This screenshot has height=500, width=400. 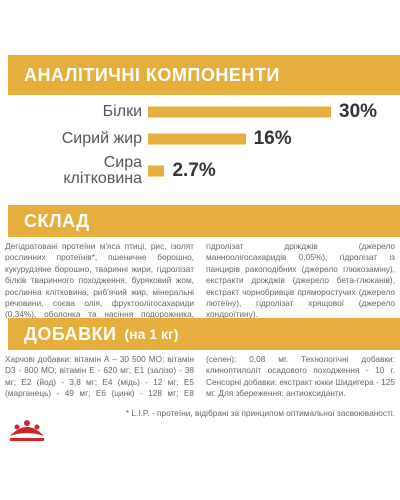 What do you see at coordinates (102, 170) in the screenshot?
I see `category-label: Сира клітковина` at bounding box center [102, 170].